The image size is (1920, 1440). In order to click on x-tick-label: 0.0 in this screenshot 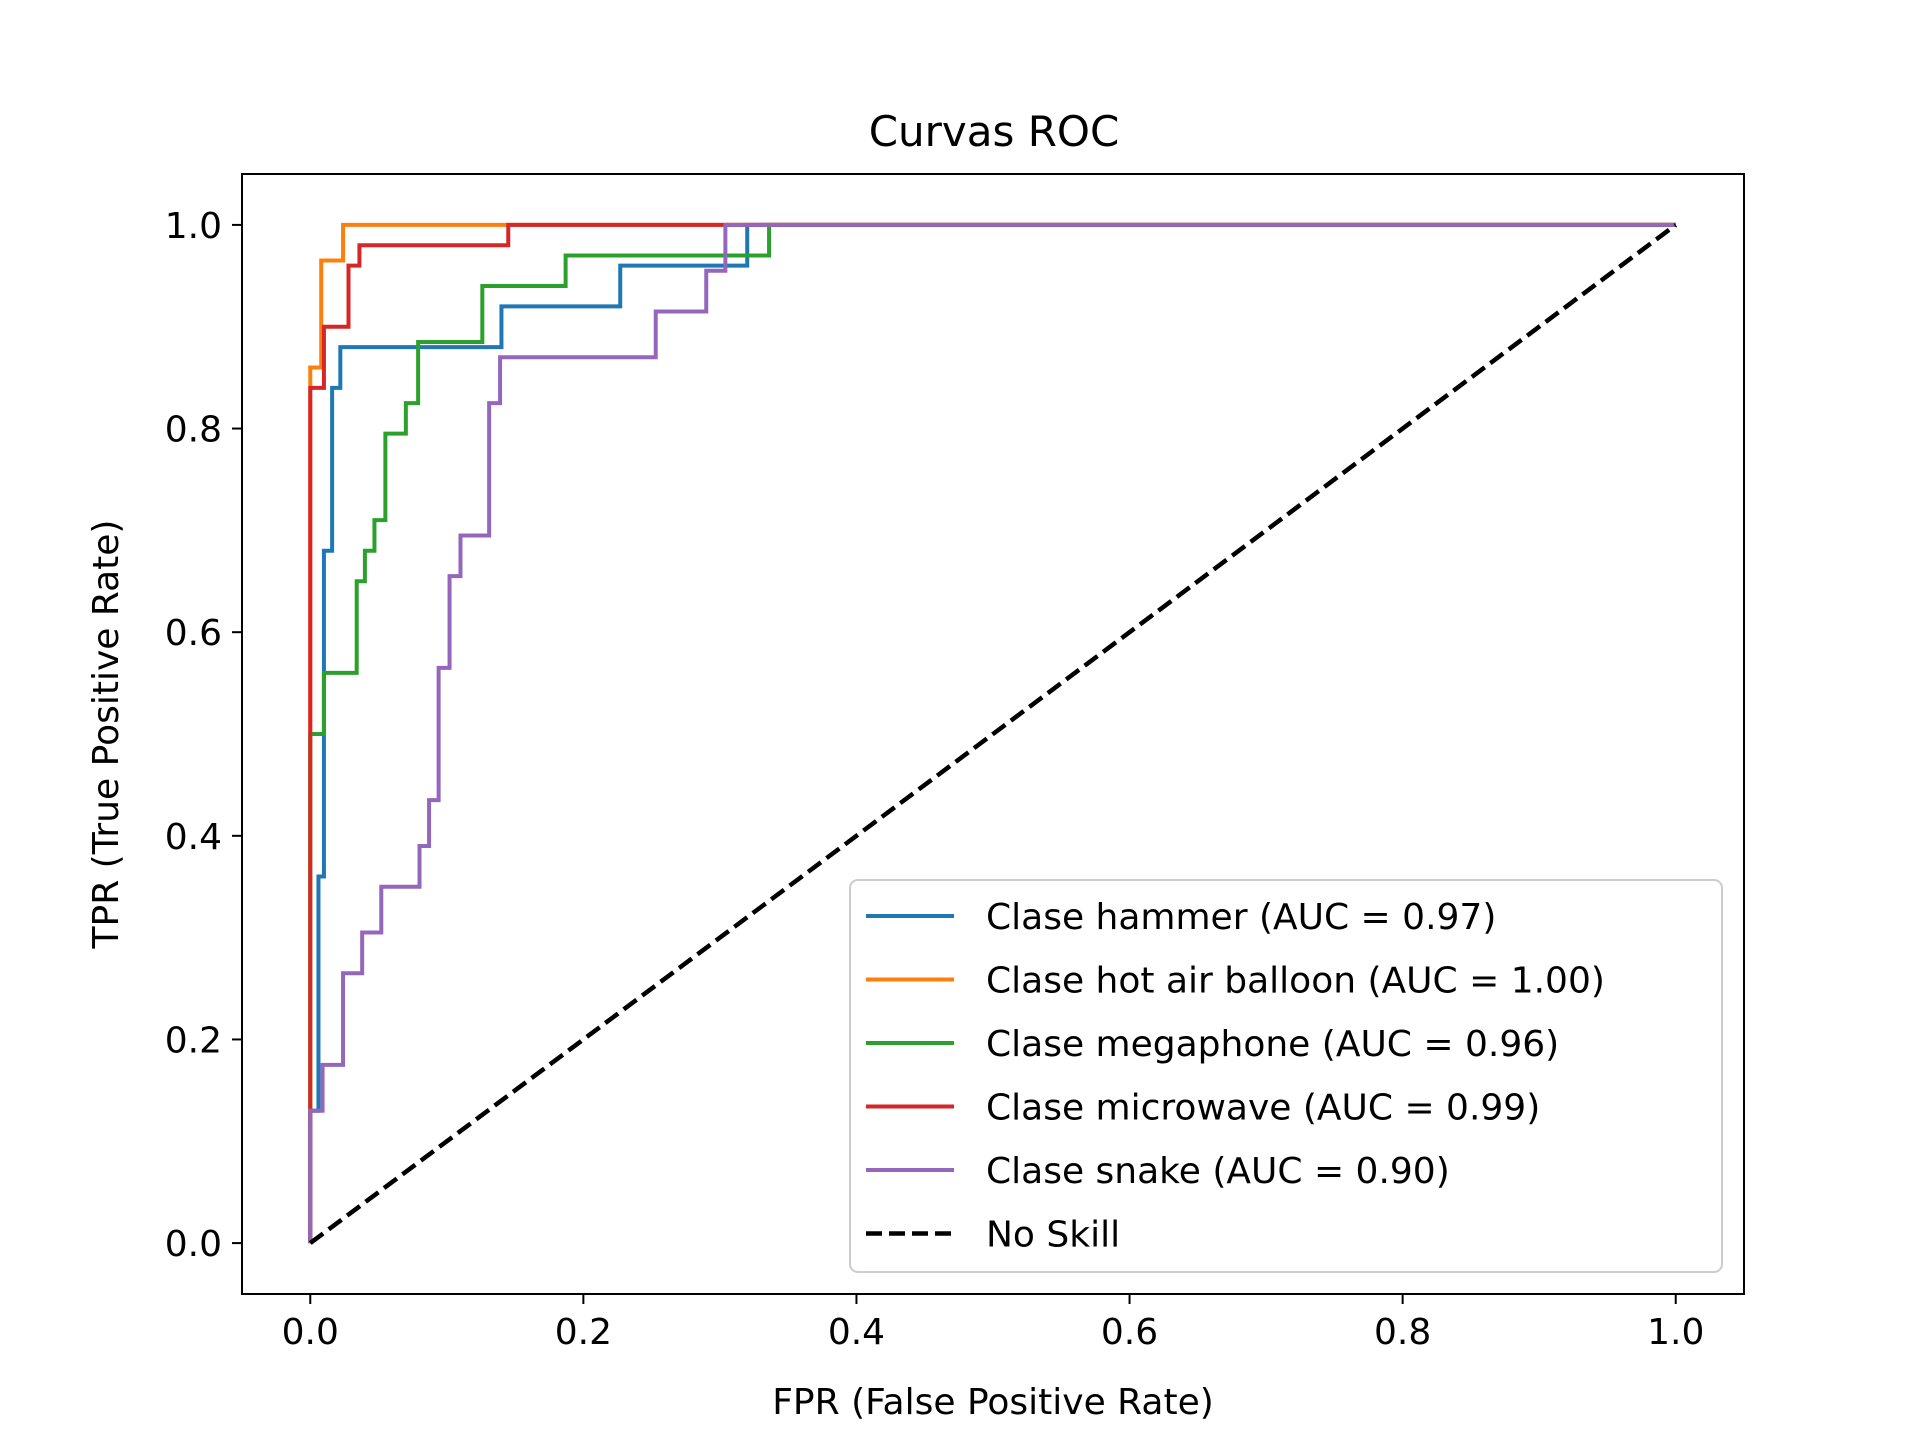, I will do `click(310, 1332)`.